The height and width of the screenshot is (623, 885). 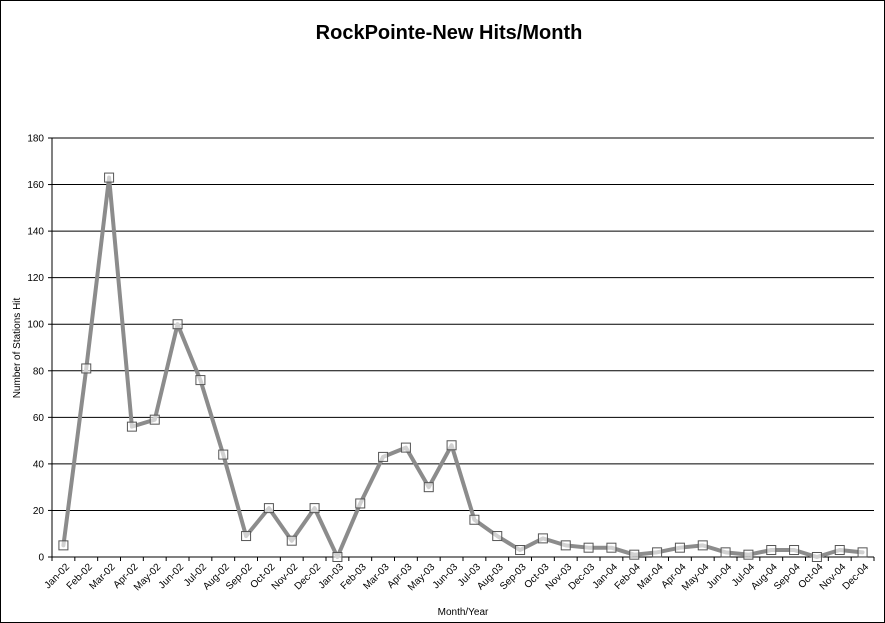 What do you see at coordinates (463, 612) in the screenshot?
I see `x-axis-title: Month/Year` at bounding box center [463, 612].